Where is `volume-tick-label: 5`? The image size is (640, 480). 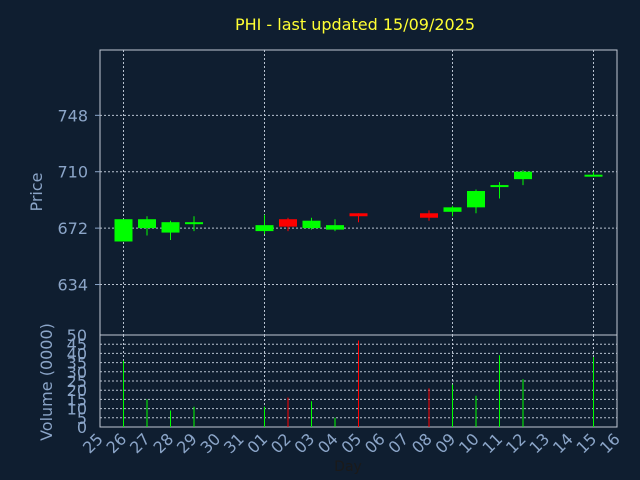
volume-tick-label: 5 is located at coordinates (82, 418).